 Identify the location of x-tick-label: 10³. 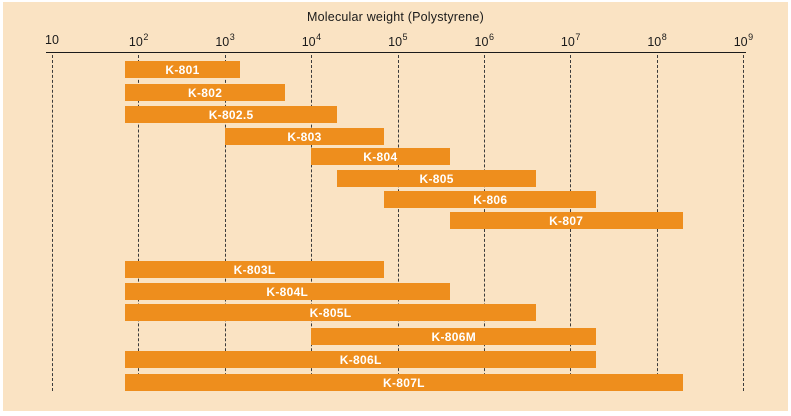
(225, 41).